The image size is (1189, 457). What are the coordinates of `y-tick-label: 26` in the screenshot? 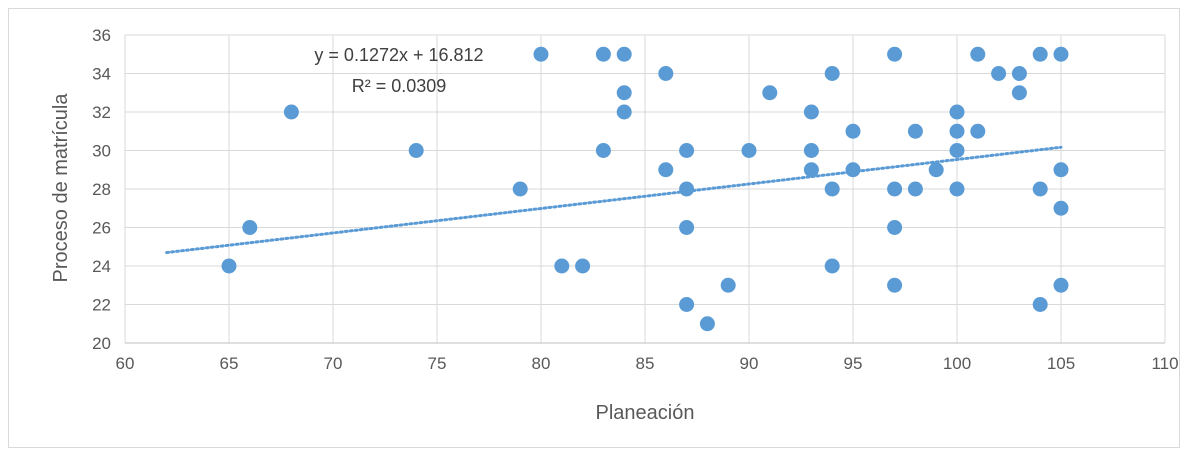 It's located at (101, 228).